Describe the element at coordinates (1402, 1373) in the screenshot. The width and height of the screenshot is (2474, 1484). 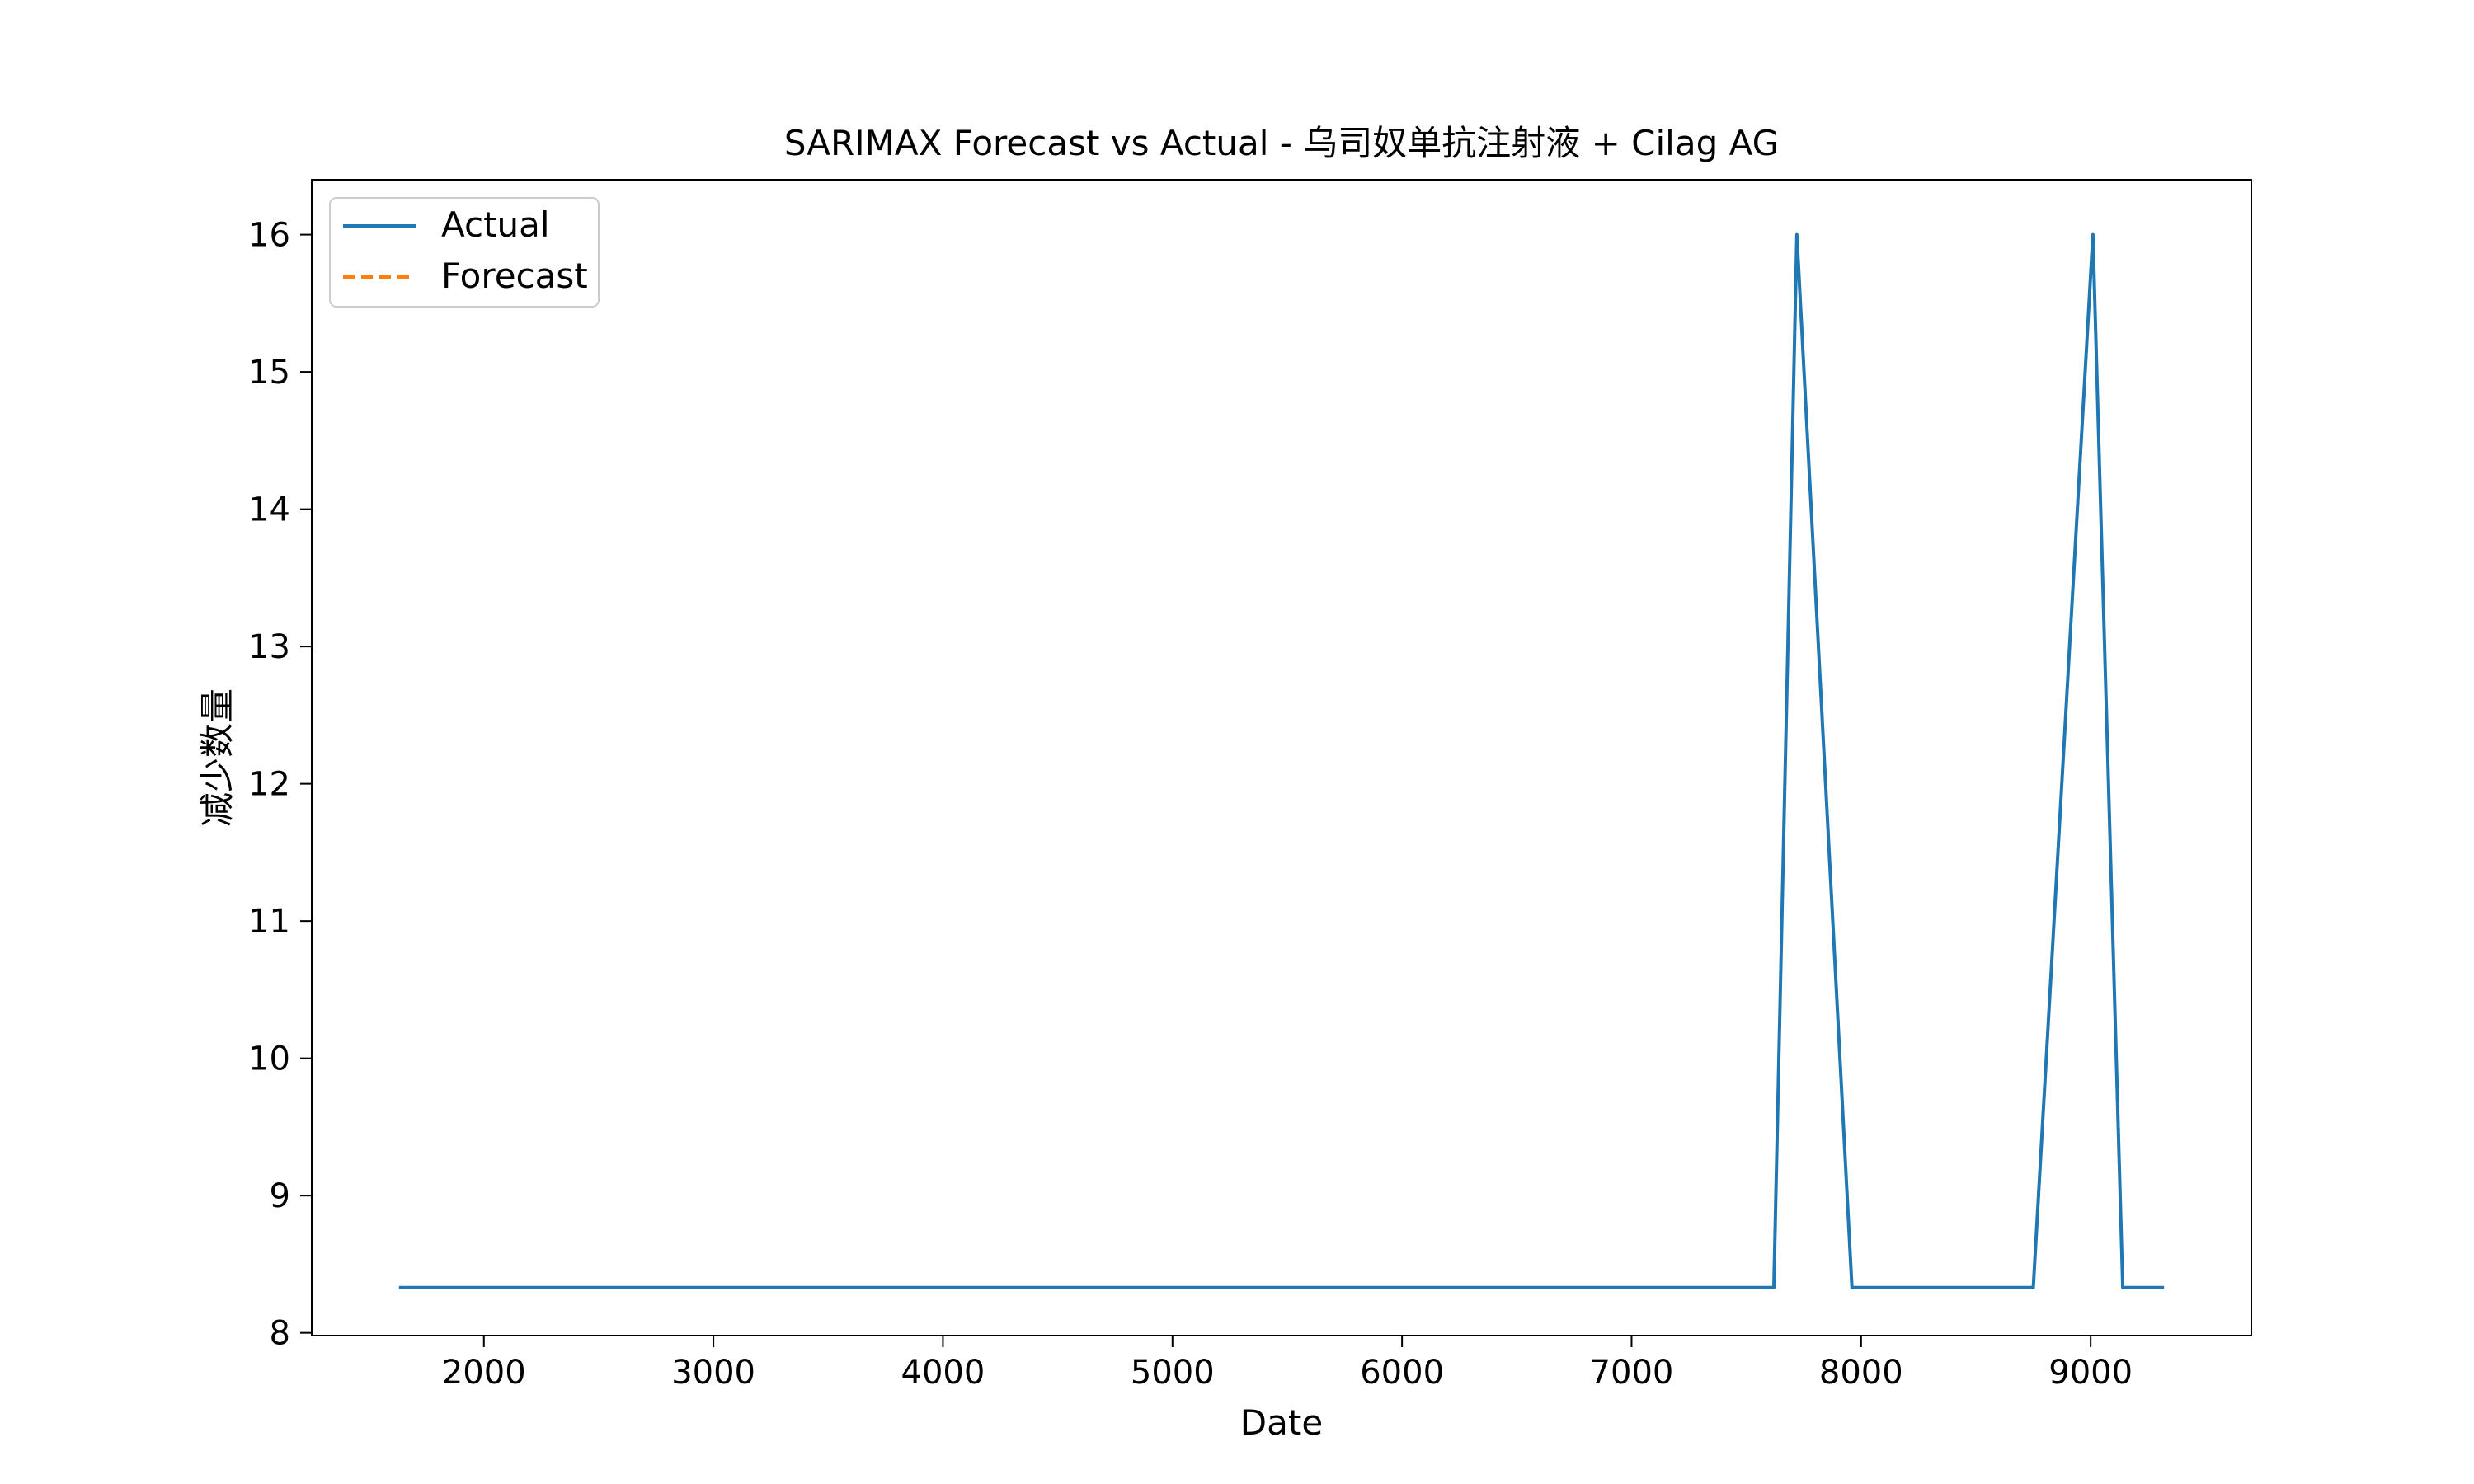
I see `x-tick-label: 6000` at that location.